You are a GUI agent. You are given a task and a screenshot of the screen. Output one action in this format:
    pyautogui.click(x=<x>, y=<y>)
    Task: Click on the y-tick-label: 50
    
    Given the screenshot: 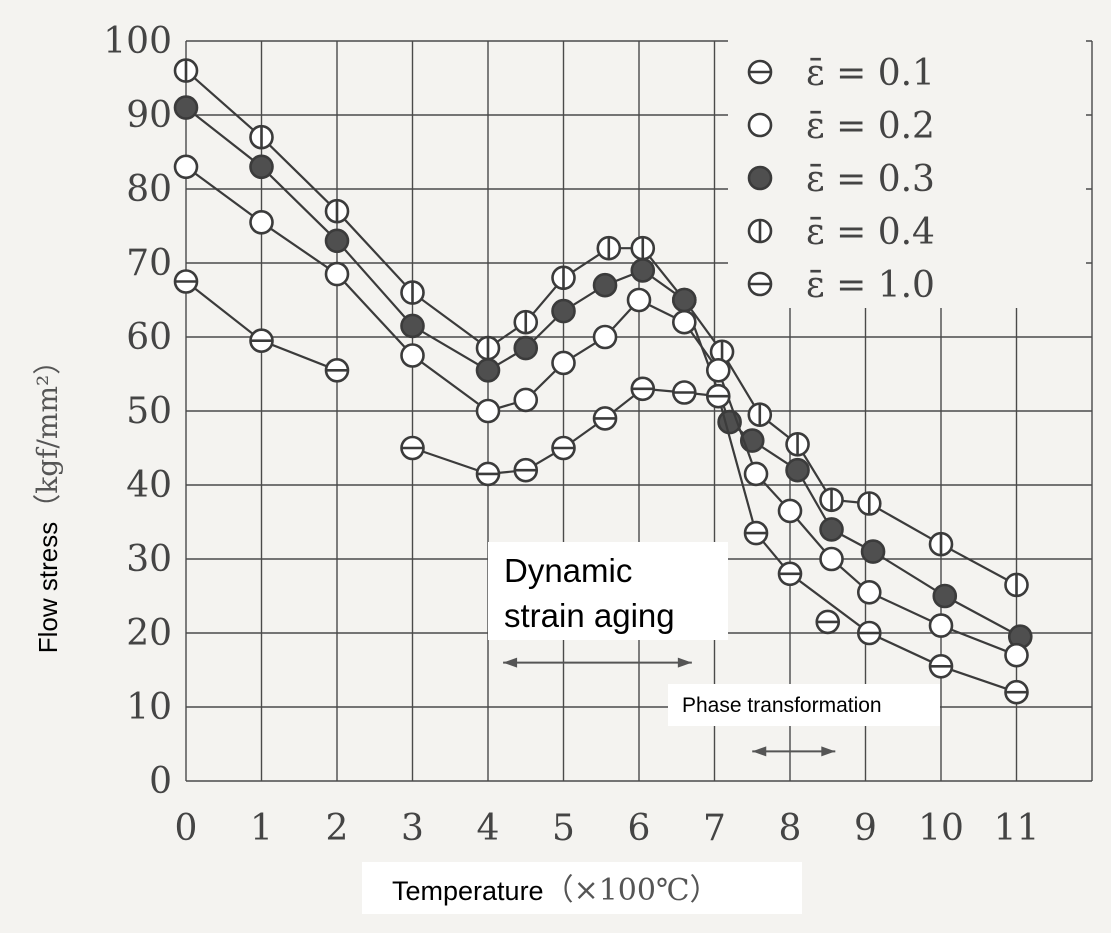 What is the action you would take?
    pyautogui.click(x=149, y=411)
    